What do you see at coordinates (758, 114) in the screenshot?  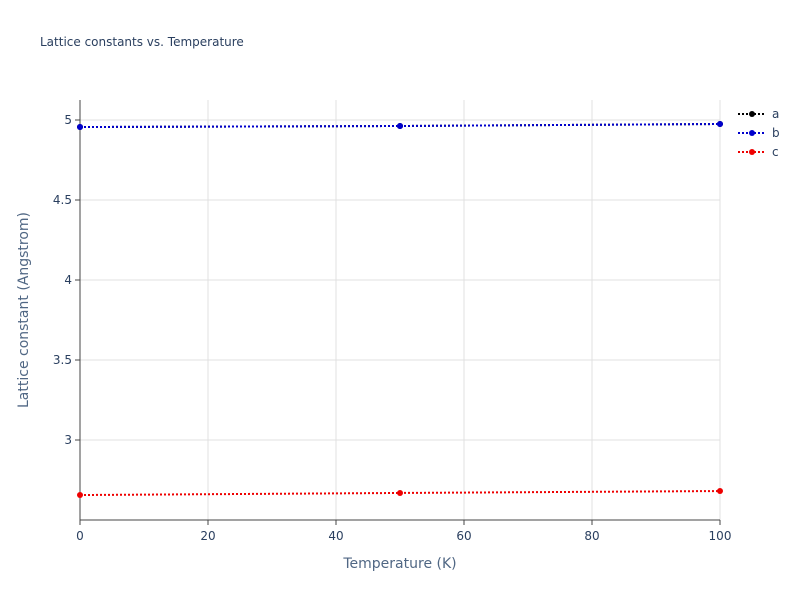 I see `legend-item: a` at bounding box center [758, 114].